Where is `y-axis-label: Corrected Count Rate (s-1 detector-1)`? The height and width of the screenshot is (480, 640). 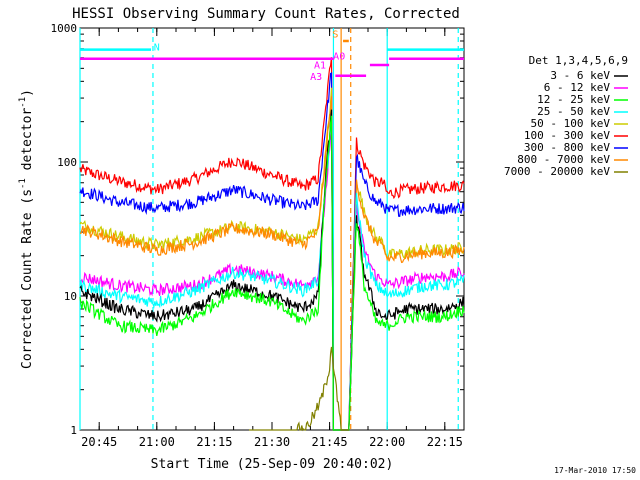
y-axis-label: Corrected Count Rate (s-1 detector-1) is located at coordinates (26, 229).